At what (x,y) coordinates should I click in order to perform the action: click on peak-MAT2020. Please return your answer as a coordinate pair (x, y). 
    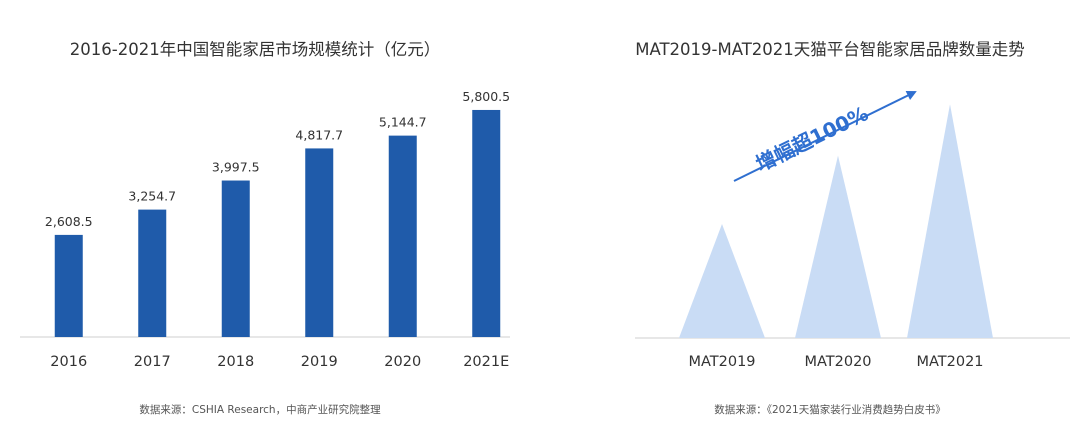
    Looking at the image, I should click on (838, 246).